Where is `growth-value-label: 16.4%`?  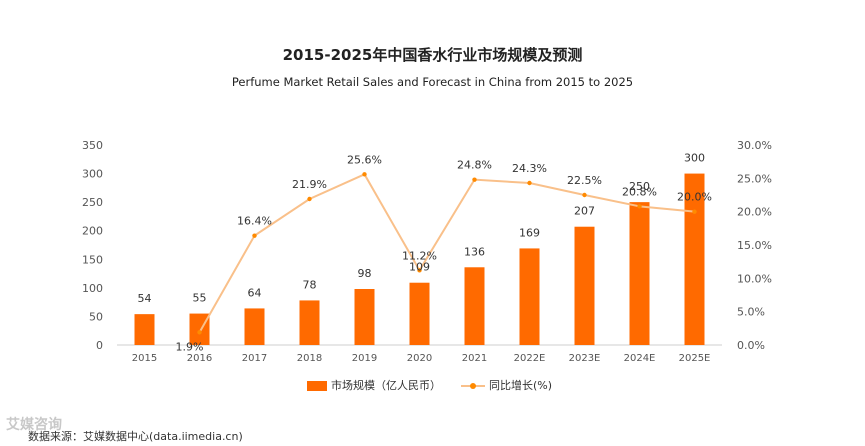 growth-value-label: 16.4% is located at coordinates (254, 221).